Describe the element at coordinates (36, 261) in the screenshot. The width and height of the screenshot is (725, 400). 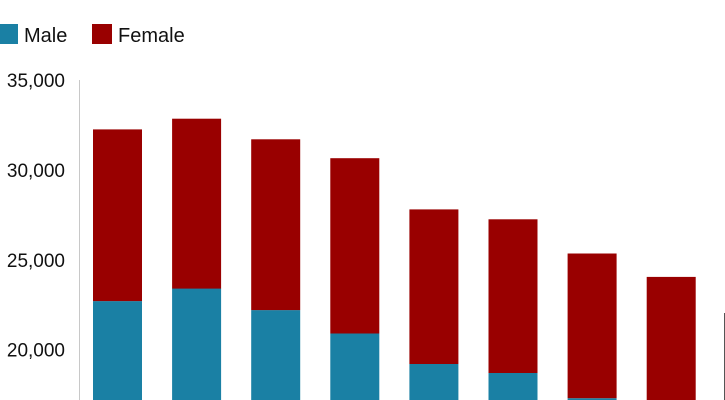
I see `y-tick-label: 25,000` at that location.